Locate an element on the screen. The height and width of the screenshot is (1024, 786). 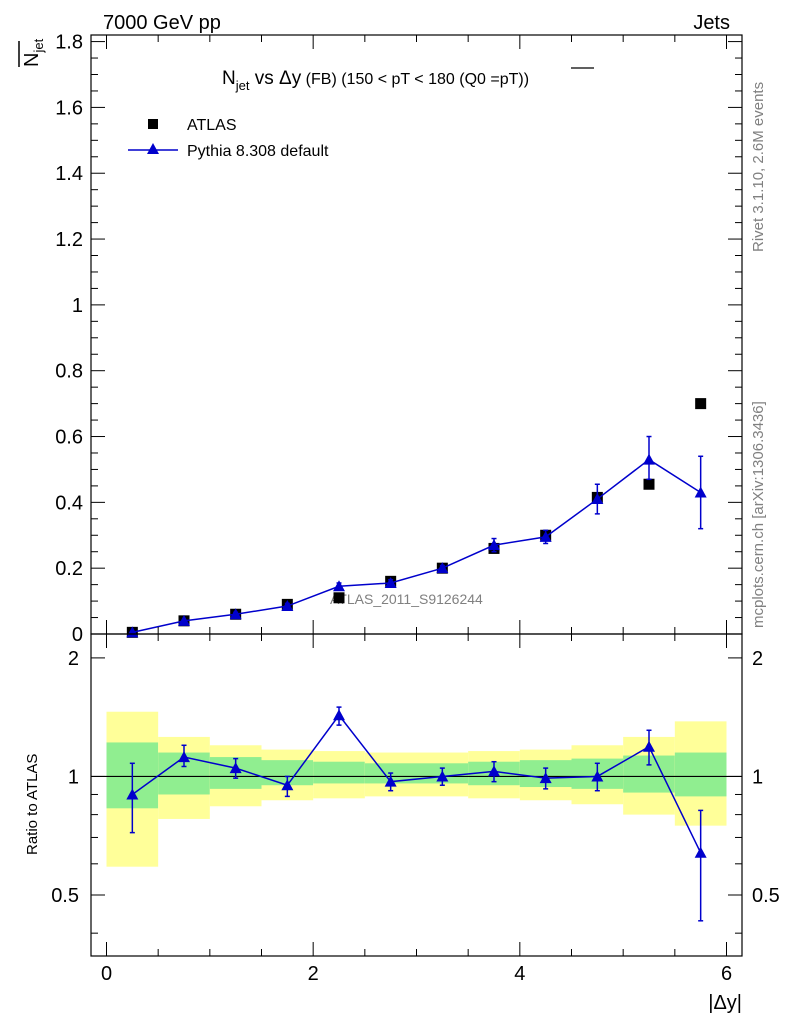
title-n-sub: jet is located at coordinates (242, 85).